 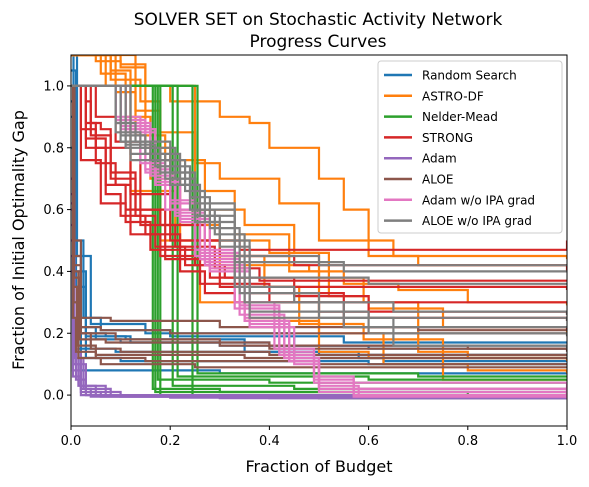 I want to click on legend-entry-label: ALOE, so click(x=438, y=180).